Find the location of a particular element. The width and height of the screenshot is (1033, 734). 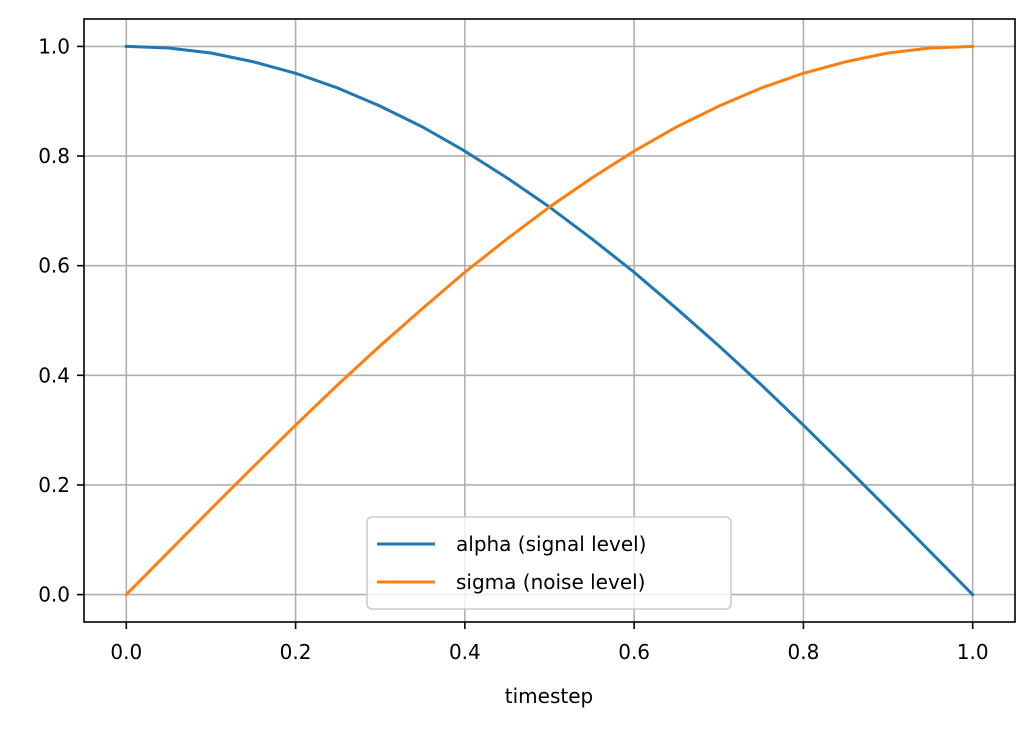

y-tick-label: 0.2 is located at coordinates (54, 485).